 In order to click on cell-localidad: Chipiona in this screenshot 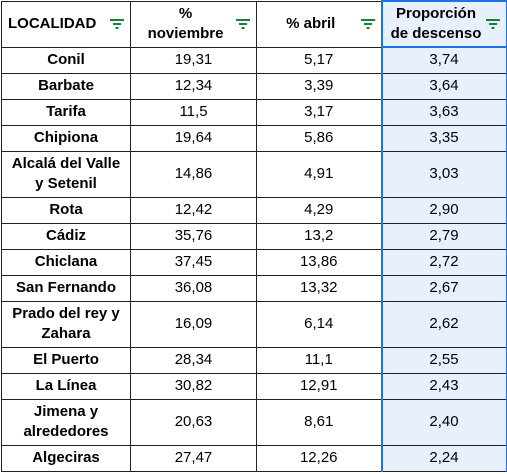, I will do `click(66, 138)`.